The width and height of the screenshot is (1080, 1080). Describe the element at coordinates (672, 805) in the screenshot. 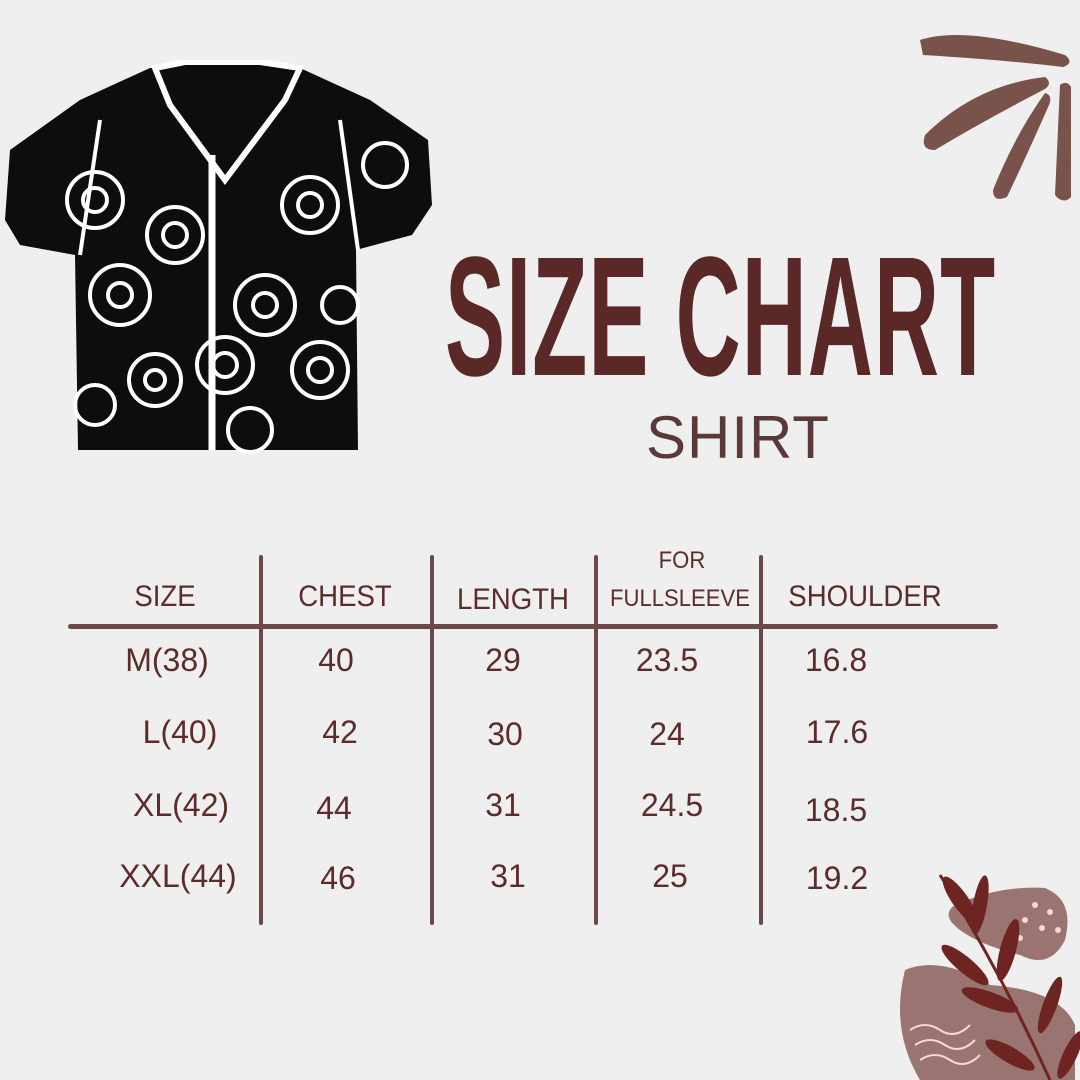

I see `cell-fullsleeve: 24.5` at that location.